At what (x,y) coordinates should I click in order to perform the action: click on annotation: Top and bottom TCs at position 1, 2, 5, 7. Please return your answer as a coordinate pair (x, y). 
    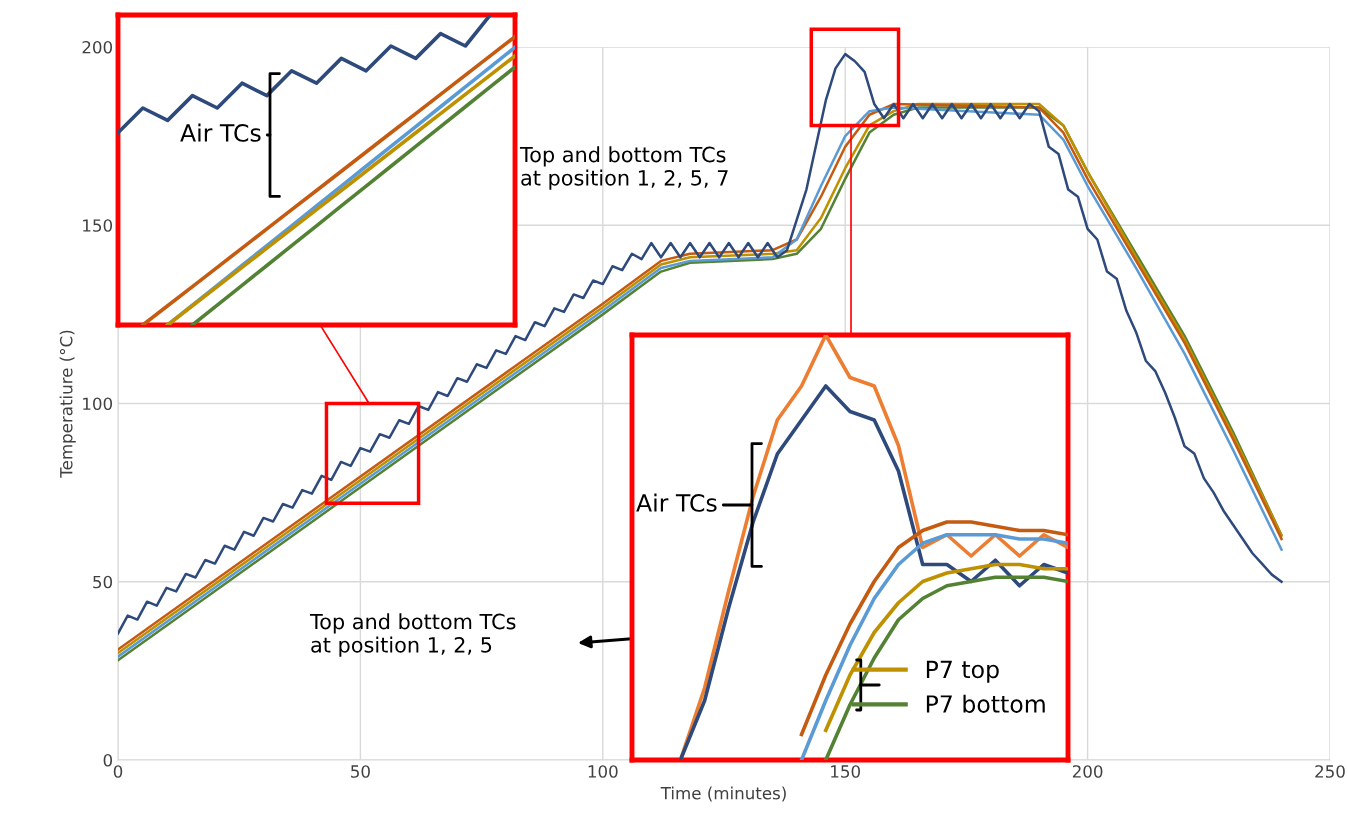
    Looking at the image, I should click on (623, 168).